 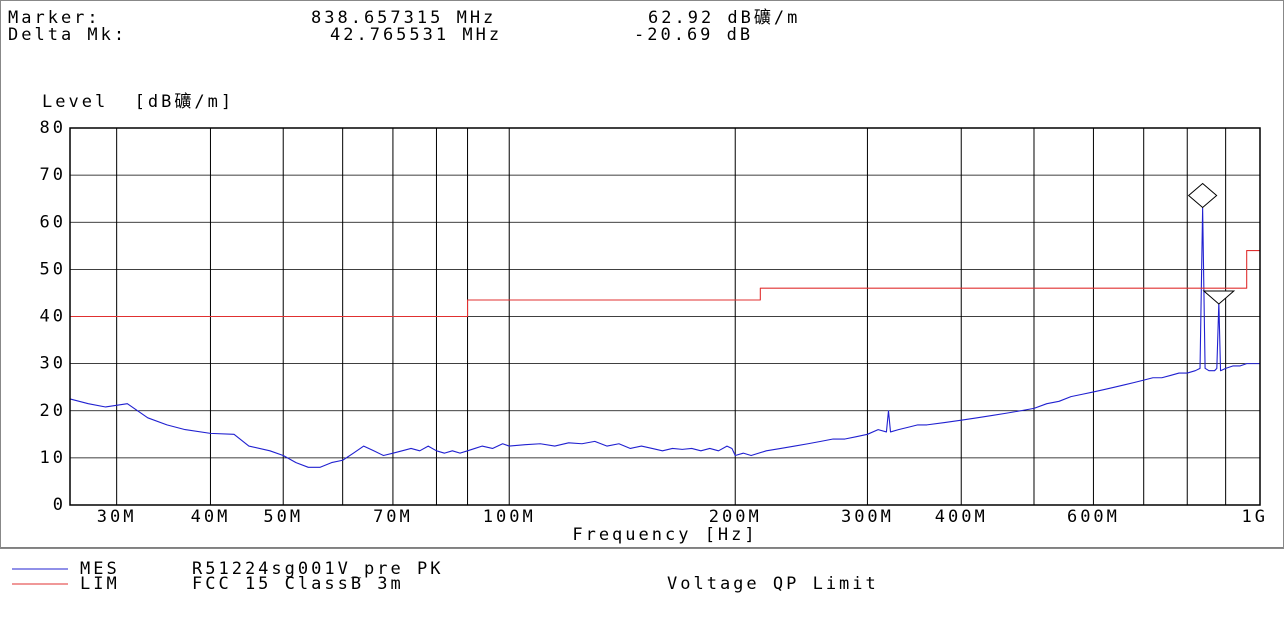 What do you see at coordinates (682, 517) in the screenshot?
I see `x-tick-labels: 30M 40M 50M 70M 100M 200M 300M 400M 600M 1G` at bounding box center [682, 517].